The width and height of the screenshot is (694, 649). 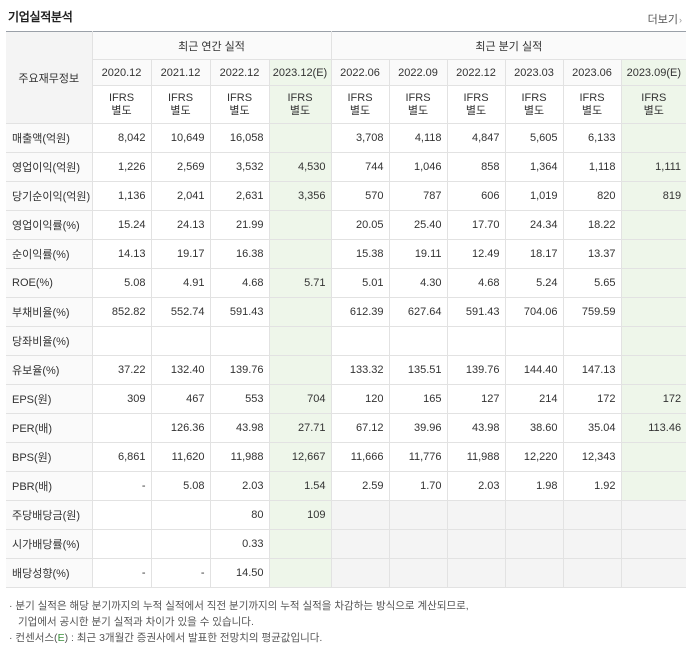 What do you see at coordinates (418, 254) in the screenshot?
I see `quarter-value-cell: 19.11` at bounding box center [418, 254].